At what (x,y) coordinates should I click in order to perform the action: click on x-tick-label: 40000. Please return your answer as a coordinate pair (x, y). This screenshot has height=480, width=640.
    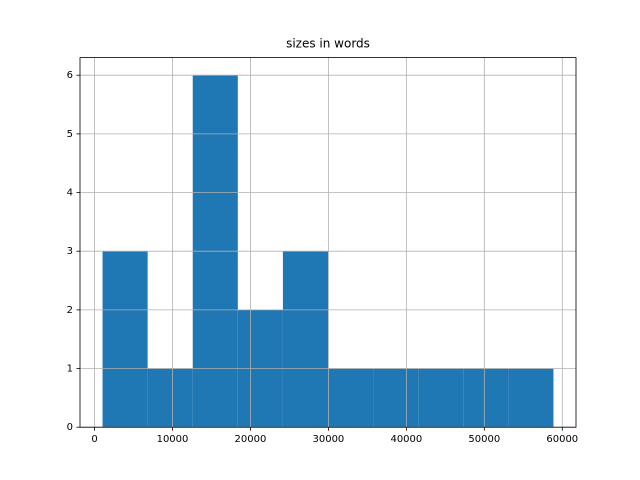
    Looking at the image, I should click on (406, 439).